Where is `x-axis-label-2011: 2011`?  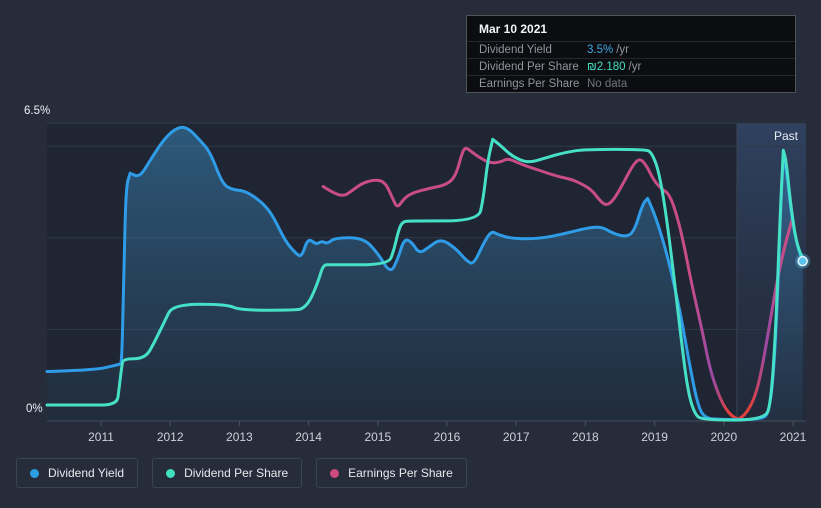 x-axis-label-2011: 2011 is located at coordinates (101, 437).